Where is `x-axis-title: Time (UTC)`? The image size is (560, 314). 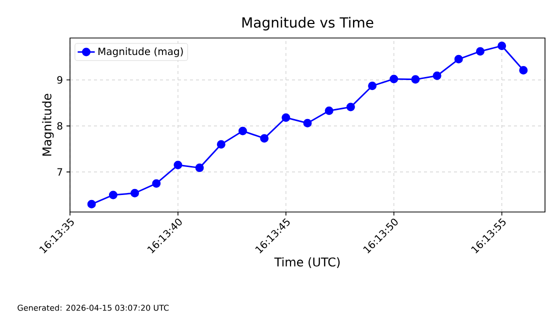
x-axis-title: Time (UTC) is located at coordinates (307, 262).